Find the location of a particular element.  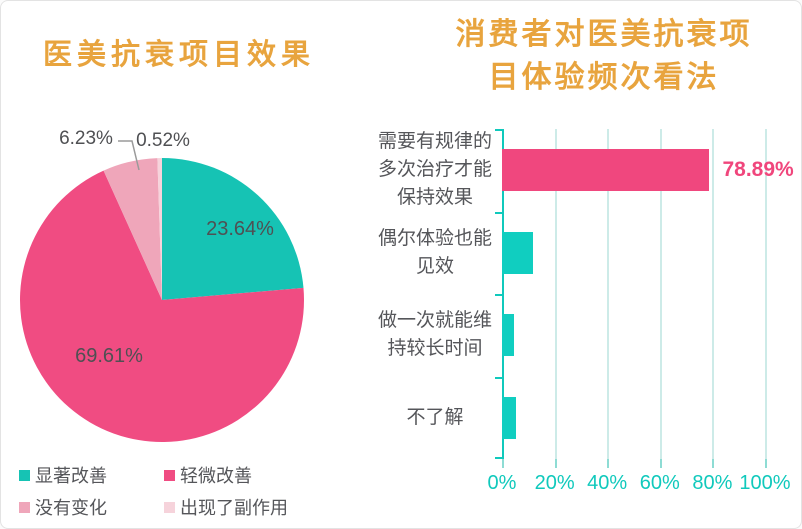

bar-category-label-2: 做一次就能维 持较长时间 is located at coordinates (434, 335).